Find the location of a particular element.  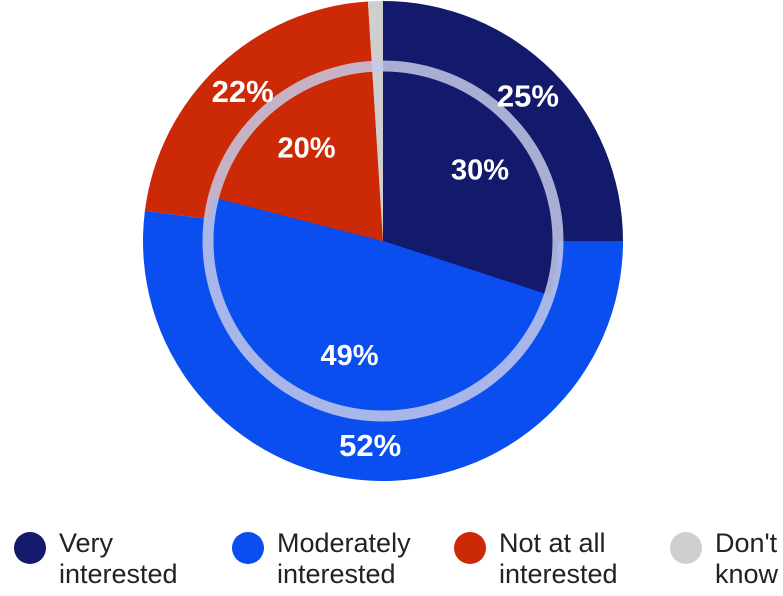

legend-swatch-moderately-interested is located at coordinates (248, 548).